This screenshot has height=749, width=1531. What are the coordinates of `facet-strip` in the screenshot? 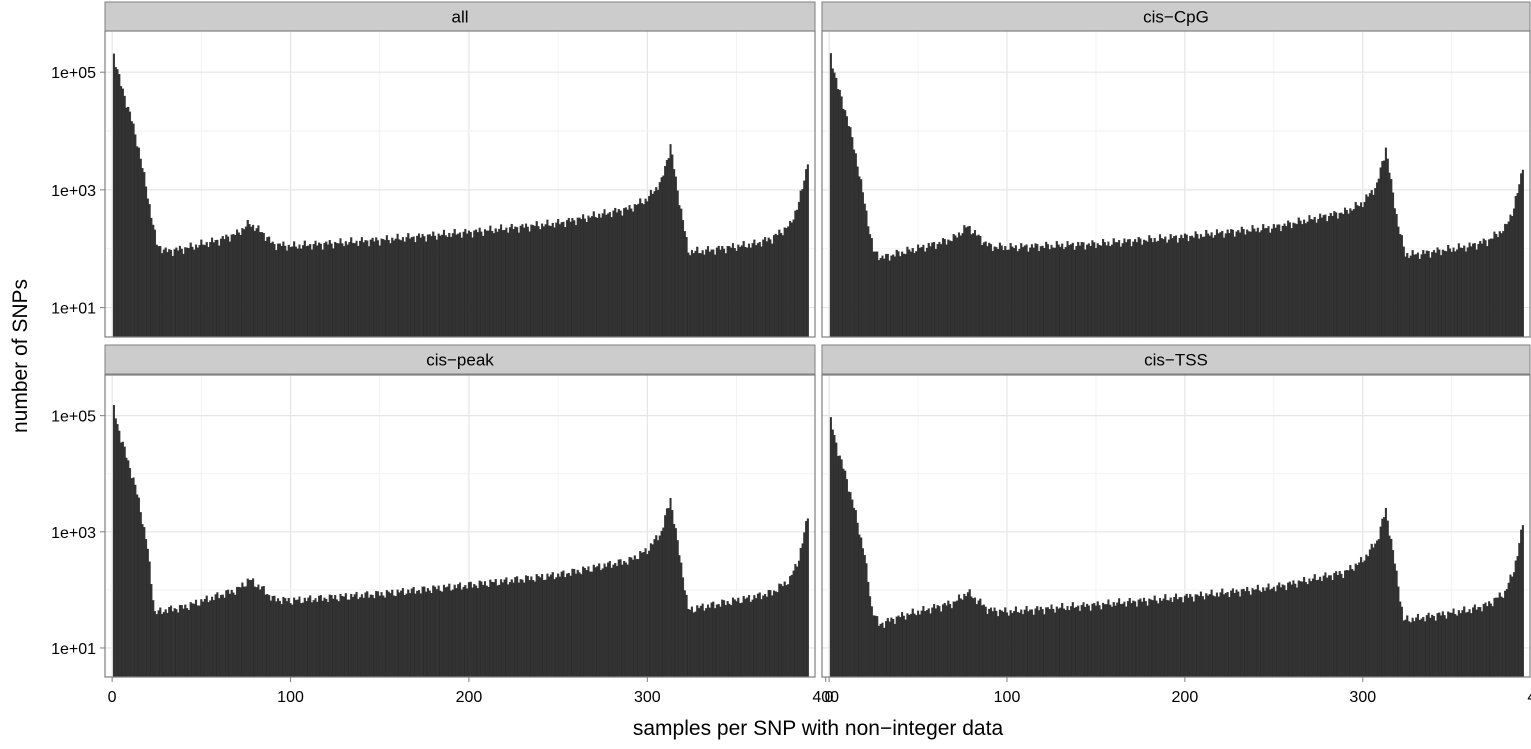 It's located at (460, 359).